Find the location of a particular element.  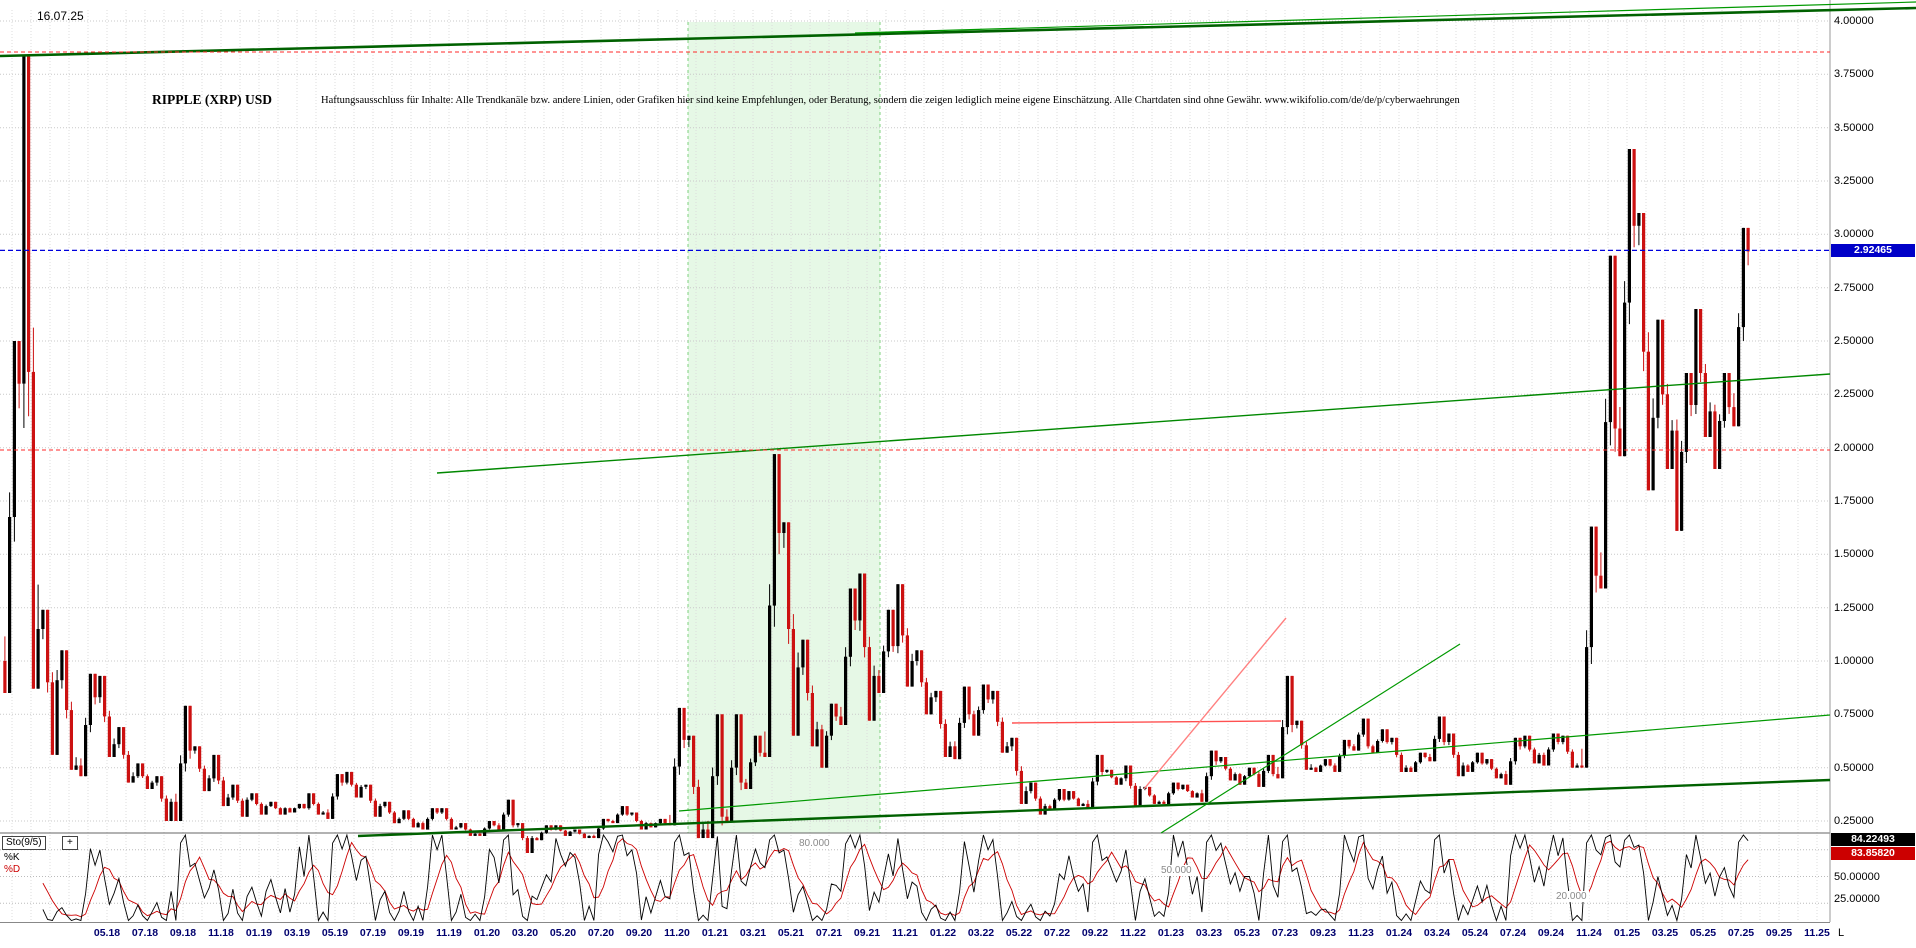

time-axis-label: 09.23 is located at coordinates (1323, 933).